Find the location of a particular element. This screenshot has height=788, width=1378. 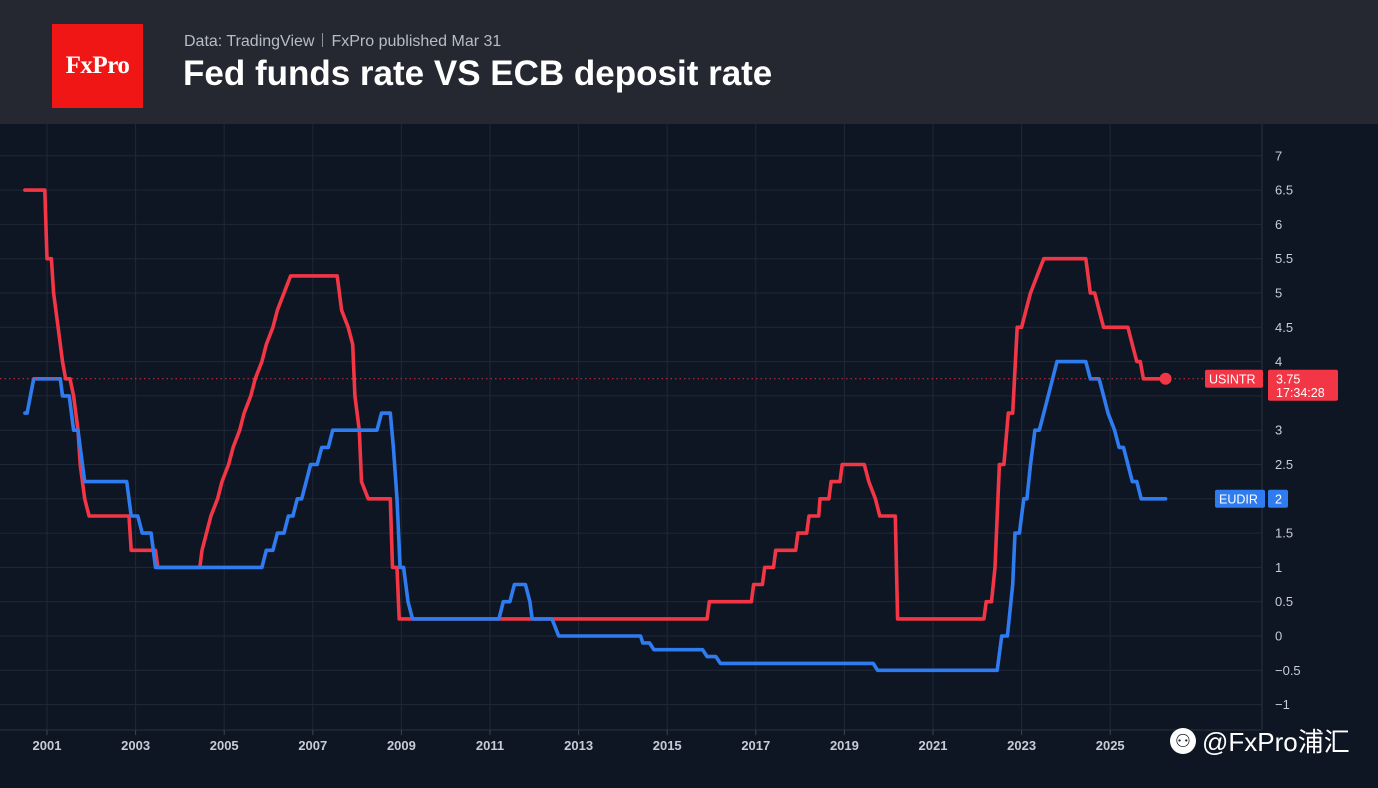

x-tick-label: 2025 is located at coordinates (1110, 745).